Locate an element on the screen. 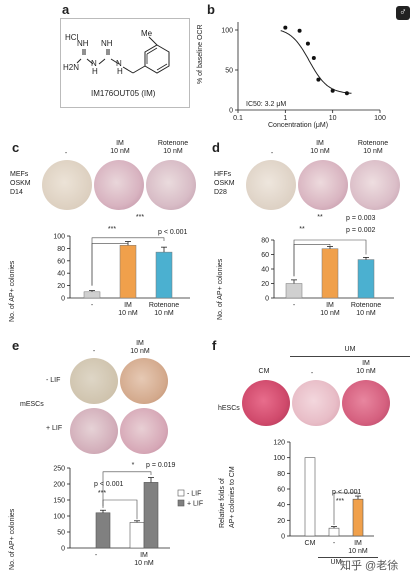 This screenshot has height=580, width=416. hcl-label: HCl is located at coordinates (72, 37).